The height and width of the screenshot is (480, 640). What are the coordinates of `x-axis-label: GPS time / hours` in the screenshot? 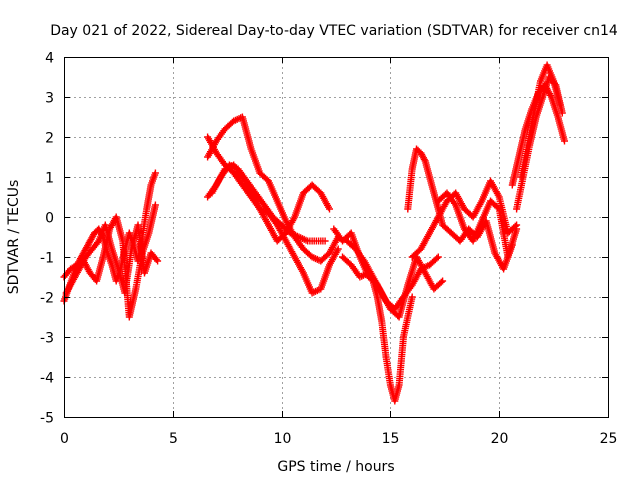 It's located at (335, 467).